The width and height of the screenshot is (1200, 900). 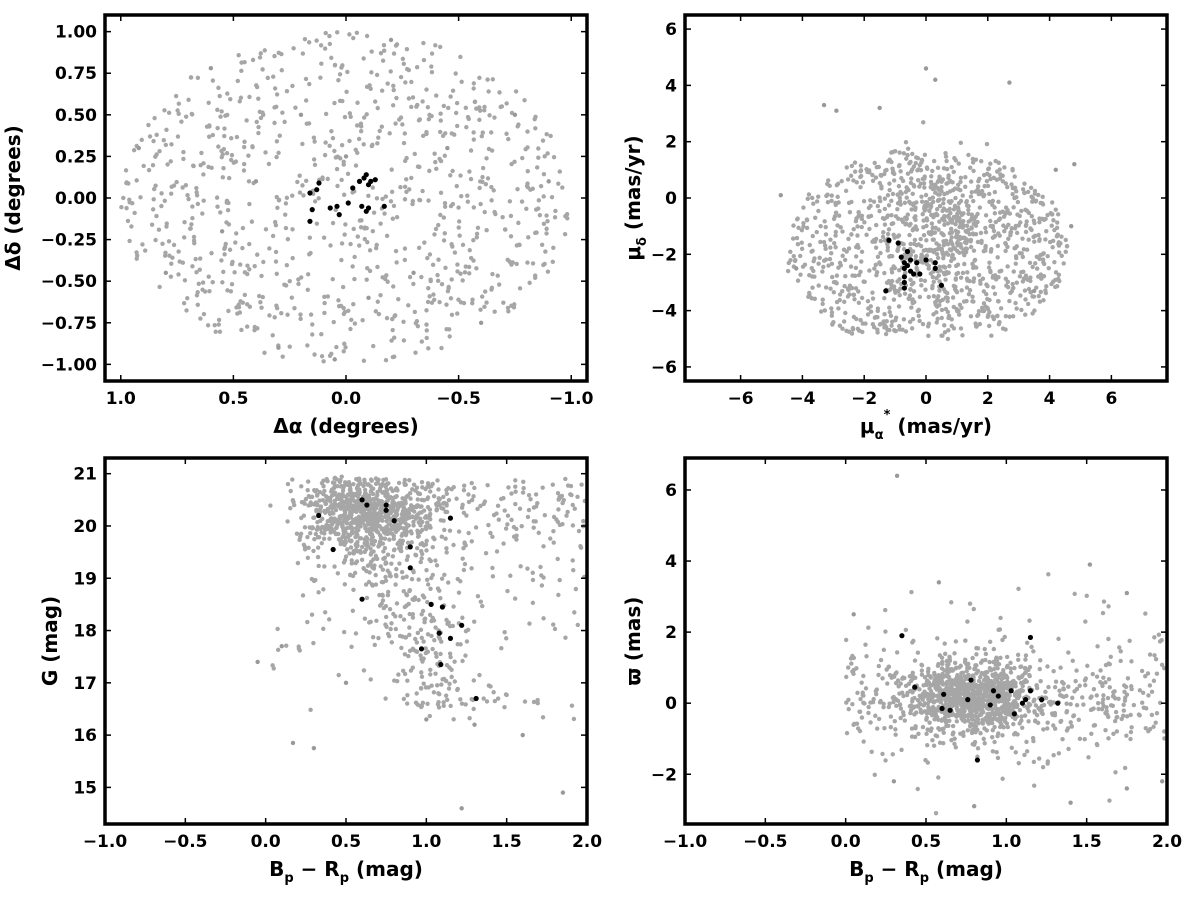 I want to click on y-tick-label: 19, so click(x=85, y=579).